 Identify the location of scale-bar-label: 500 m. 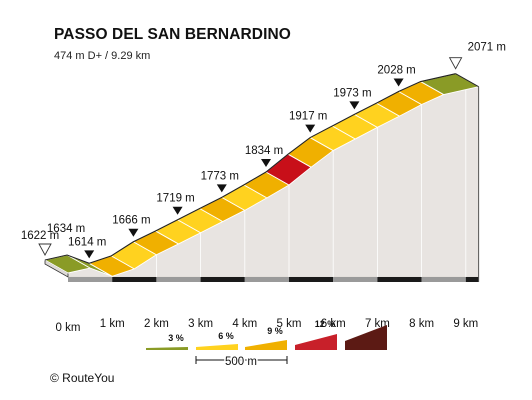
(241, 362).